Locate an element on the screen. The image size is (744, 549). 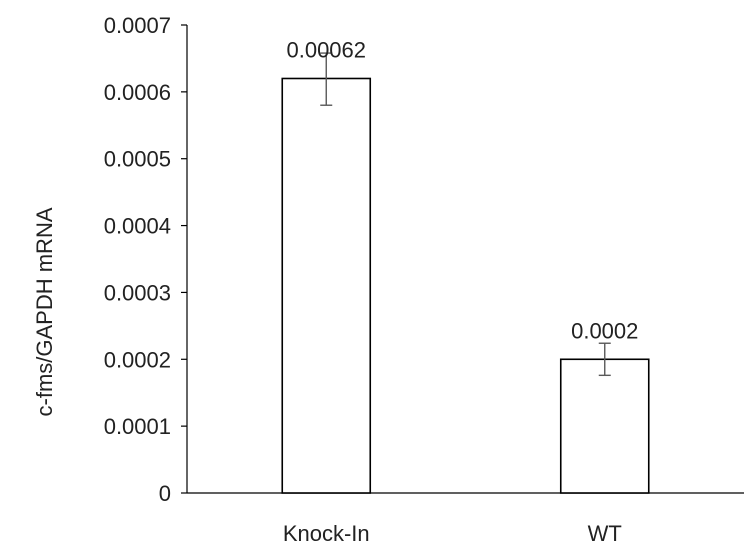
y-tick-label: 0.0007 is located at coordinates (137, 25).